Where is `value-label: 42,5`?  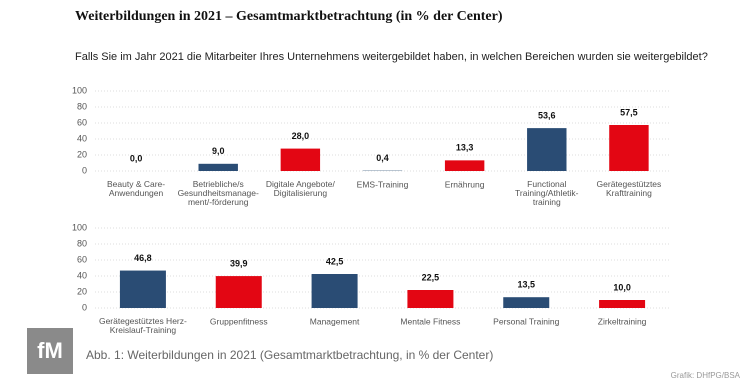
value-label: 42,5 is located at coordinates (335, 261).